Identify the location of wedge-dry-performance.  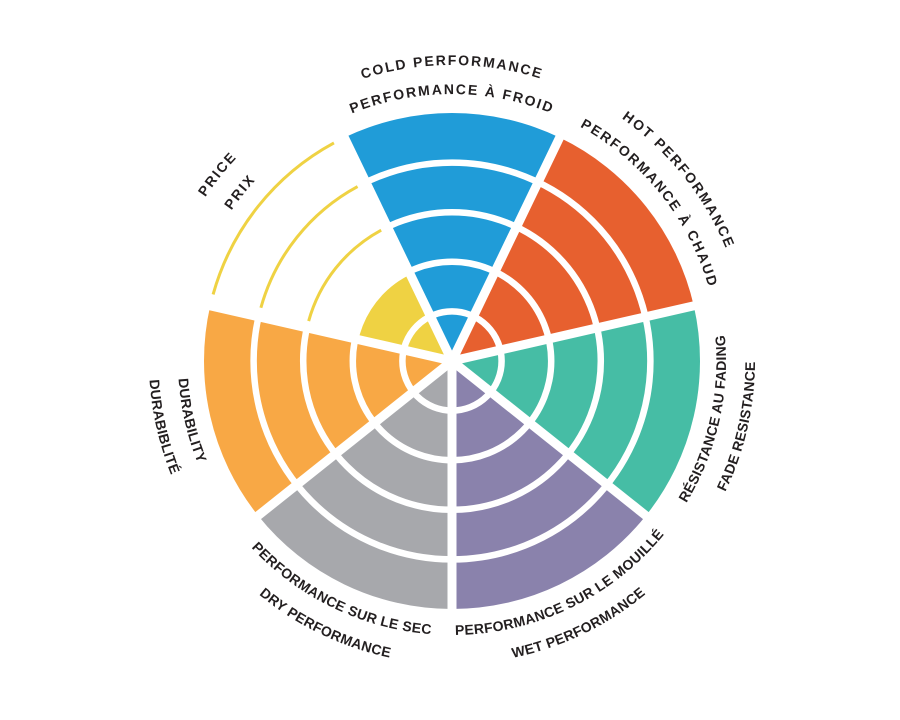
(355, 485).